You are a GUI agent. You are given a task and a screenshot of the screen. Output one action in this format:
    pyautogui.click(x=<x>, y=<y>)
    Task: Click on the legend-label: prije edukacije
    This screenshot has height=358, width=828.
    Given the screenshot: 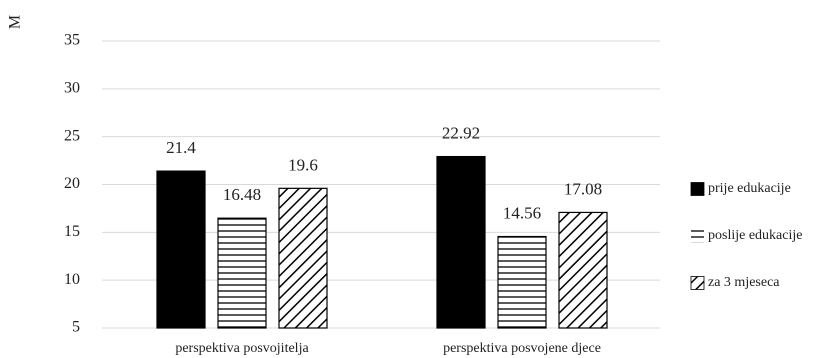 What is the action you would take?
    pyautogui.click(x=749, y=188)
    